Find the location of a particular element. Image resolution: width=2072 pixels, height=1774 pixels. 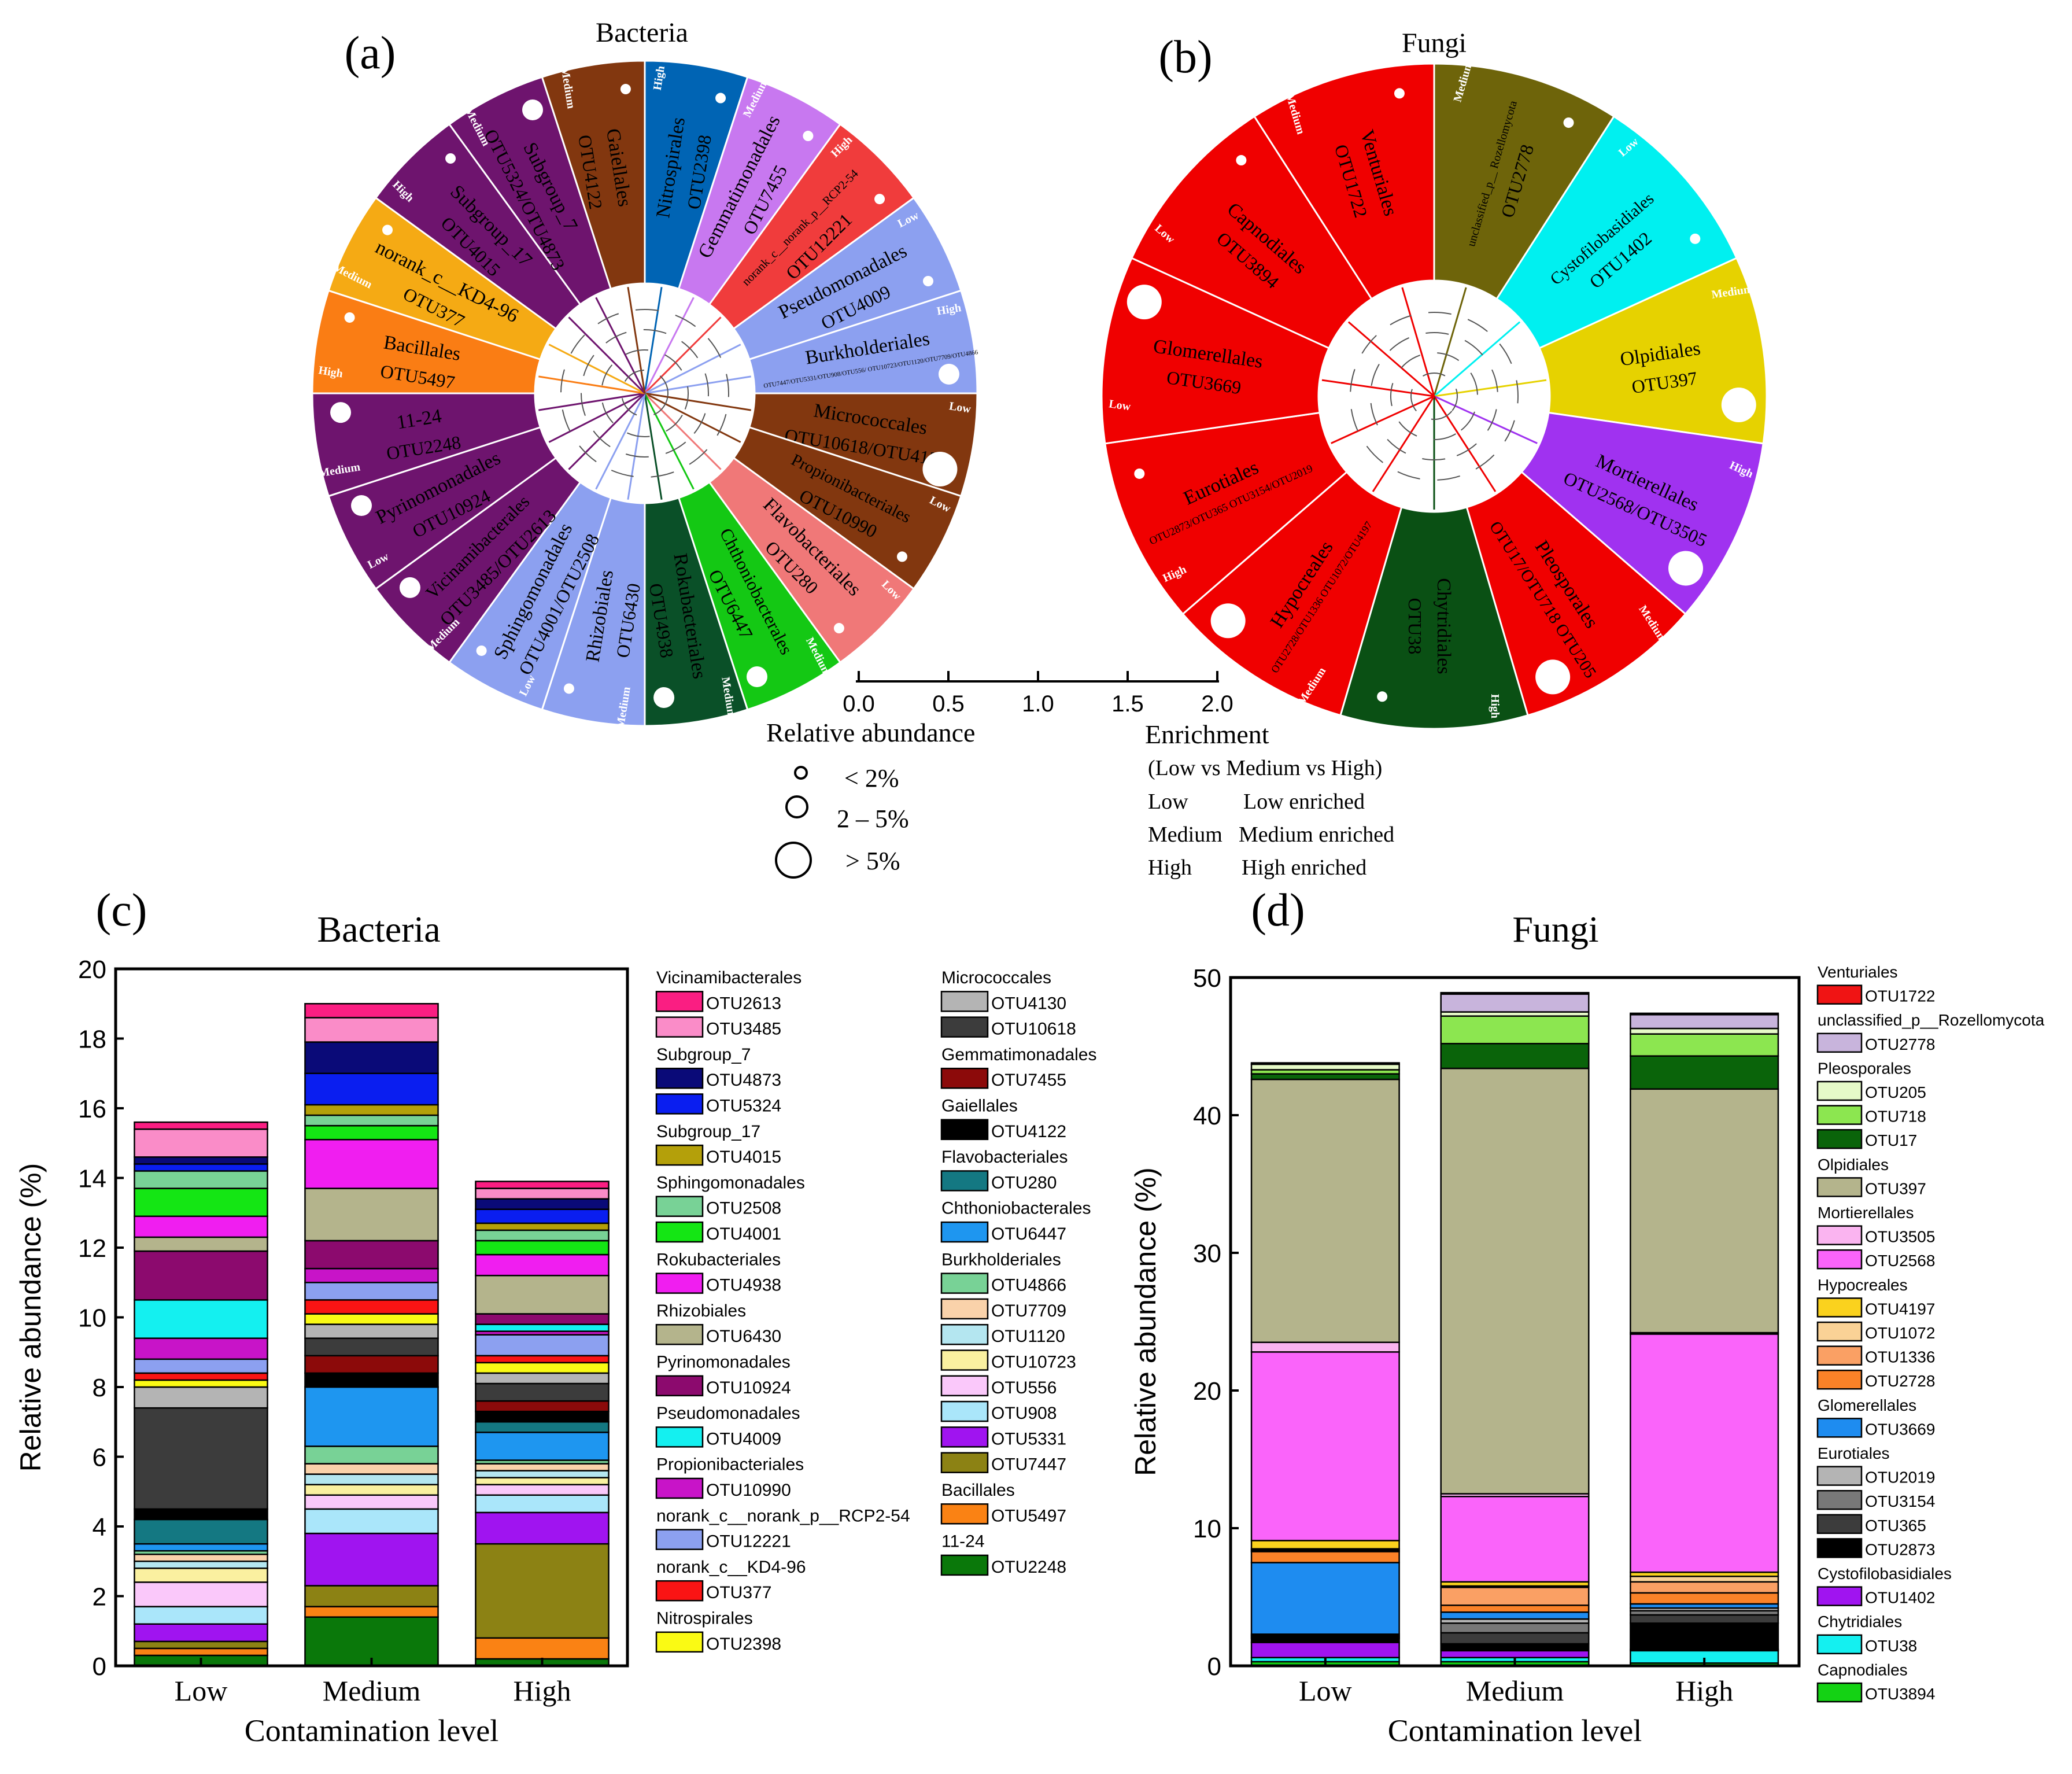

bacteria-legend-swatch-otu10723 is located at coordinates (965, 1360).